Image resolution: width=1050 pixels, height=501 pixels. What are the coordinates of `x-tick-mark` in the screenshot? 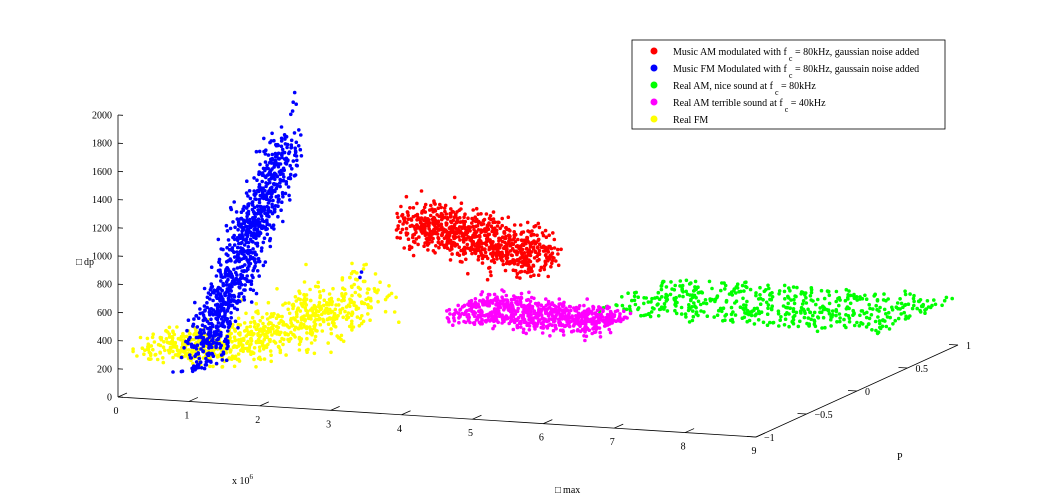 It's located at (264, 404).